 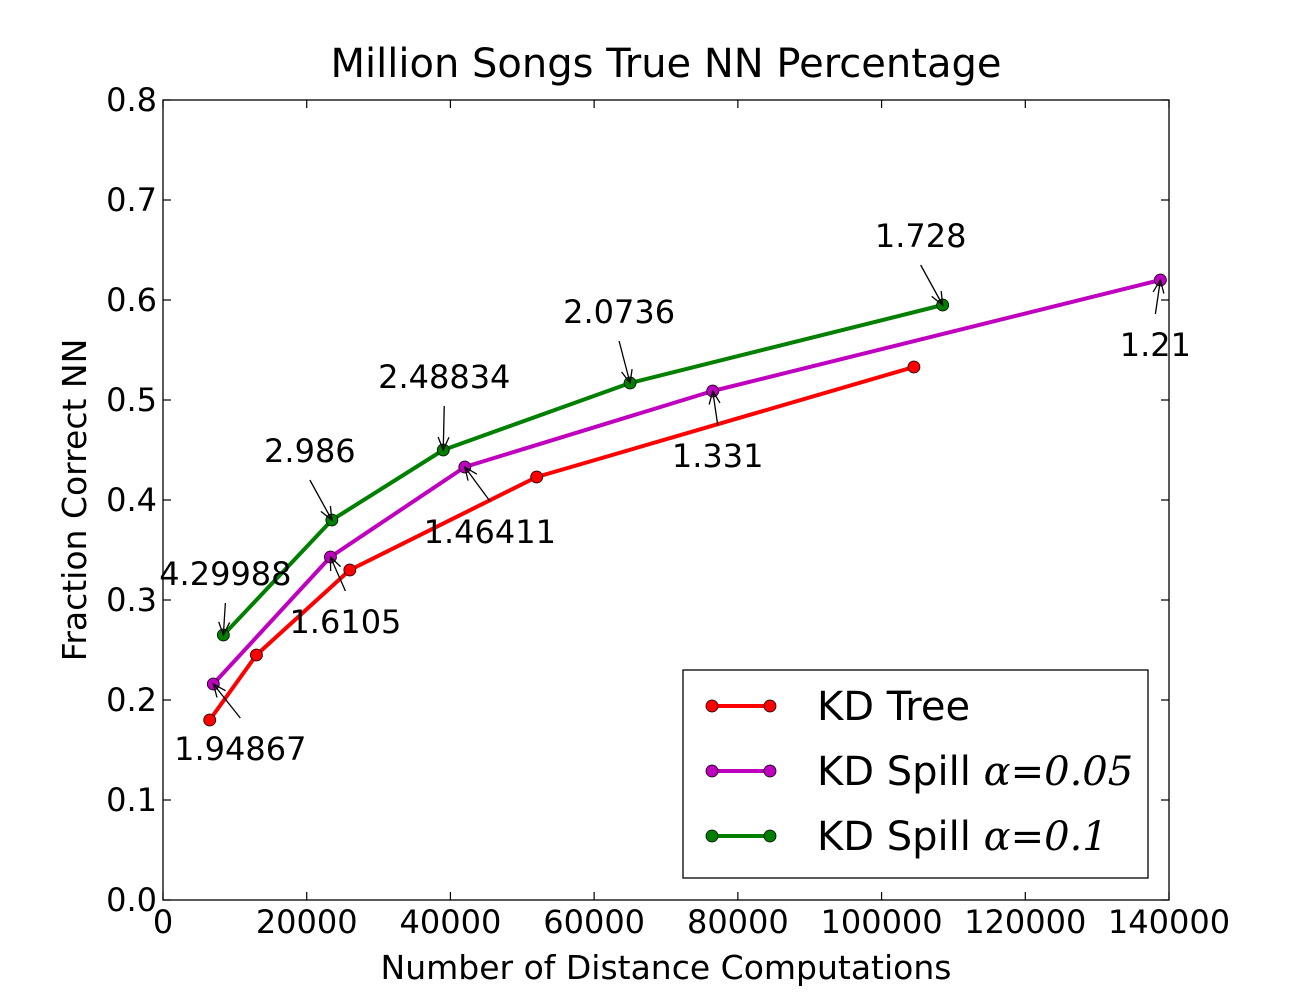 What do you see at coordinates (881, 922) in the screenshot?
I see `x-tick-label: 100000` at bounding box center [881, 922].